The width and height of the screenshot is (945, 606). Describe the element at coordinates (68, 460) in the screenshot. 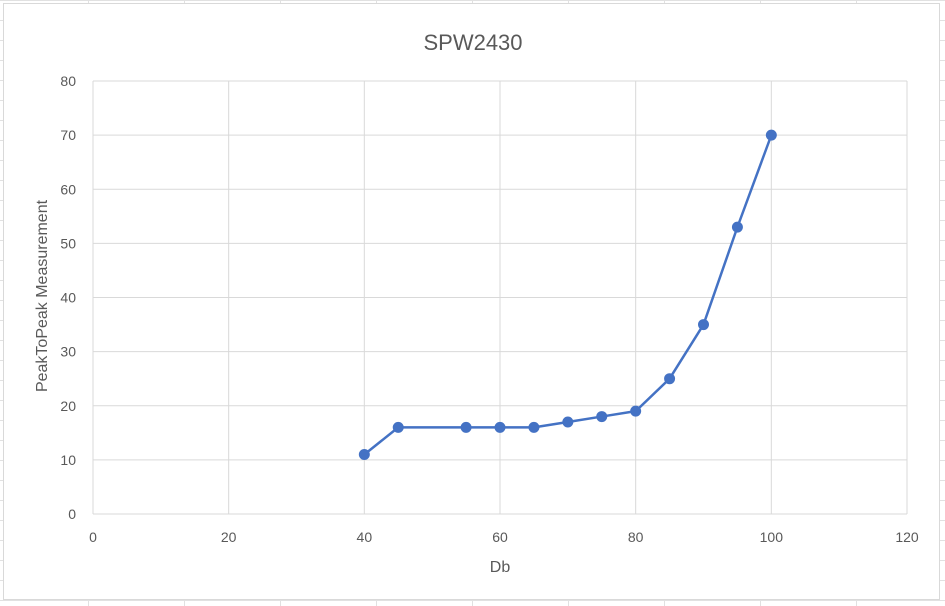

I see `y-tick-label: 10` at that location.